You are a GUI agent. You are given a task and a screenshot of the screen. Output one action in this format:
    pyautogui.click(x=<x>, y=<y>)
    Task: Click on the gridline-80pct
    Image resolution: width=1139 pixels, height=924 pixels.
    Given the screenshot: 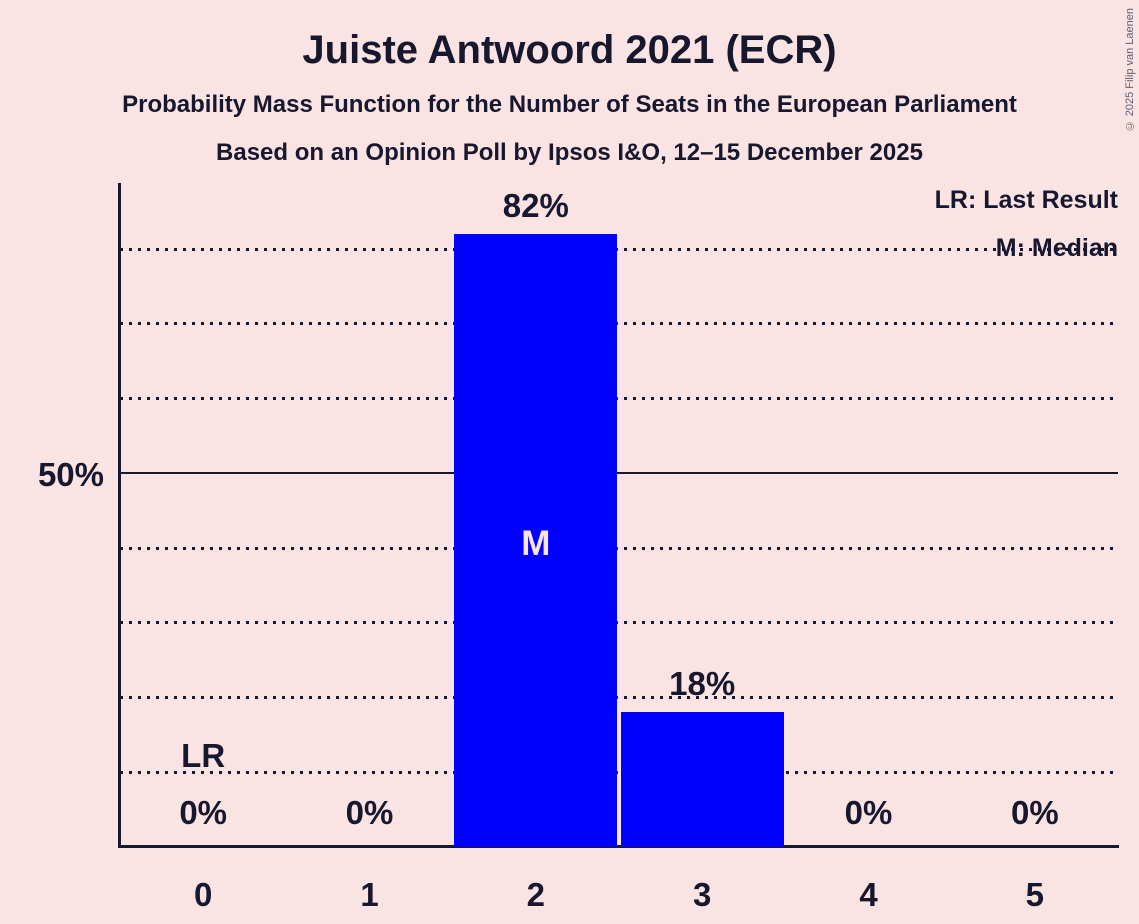 What is the action you would take?
    pyautogui.click(x=619, y=249)
    